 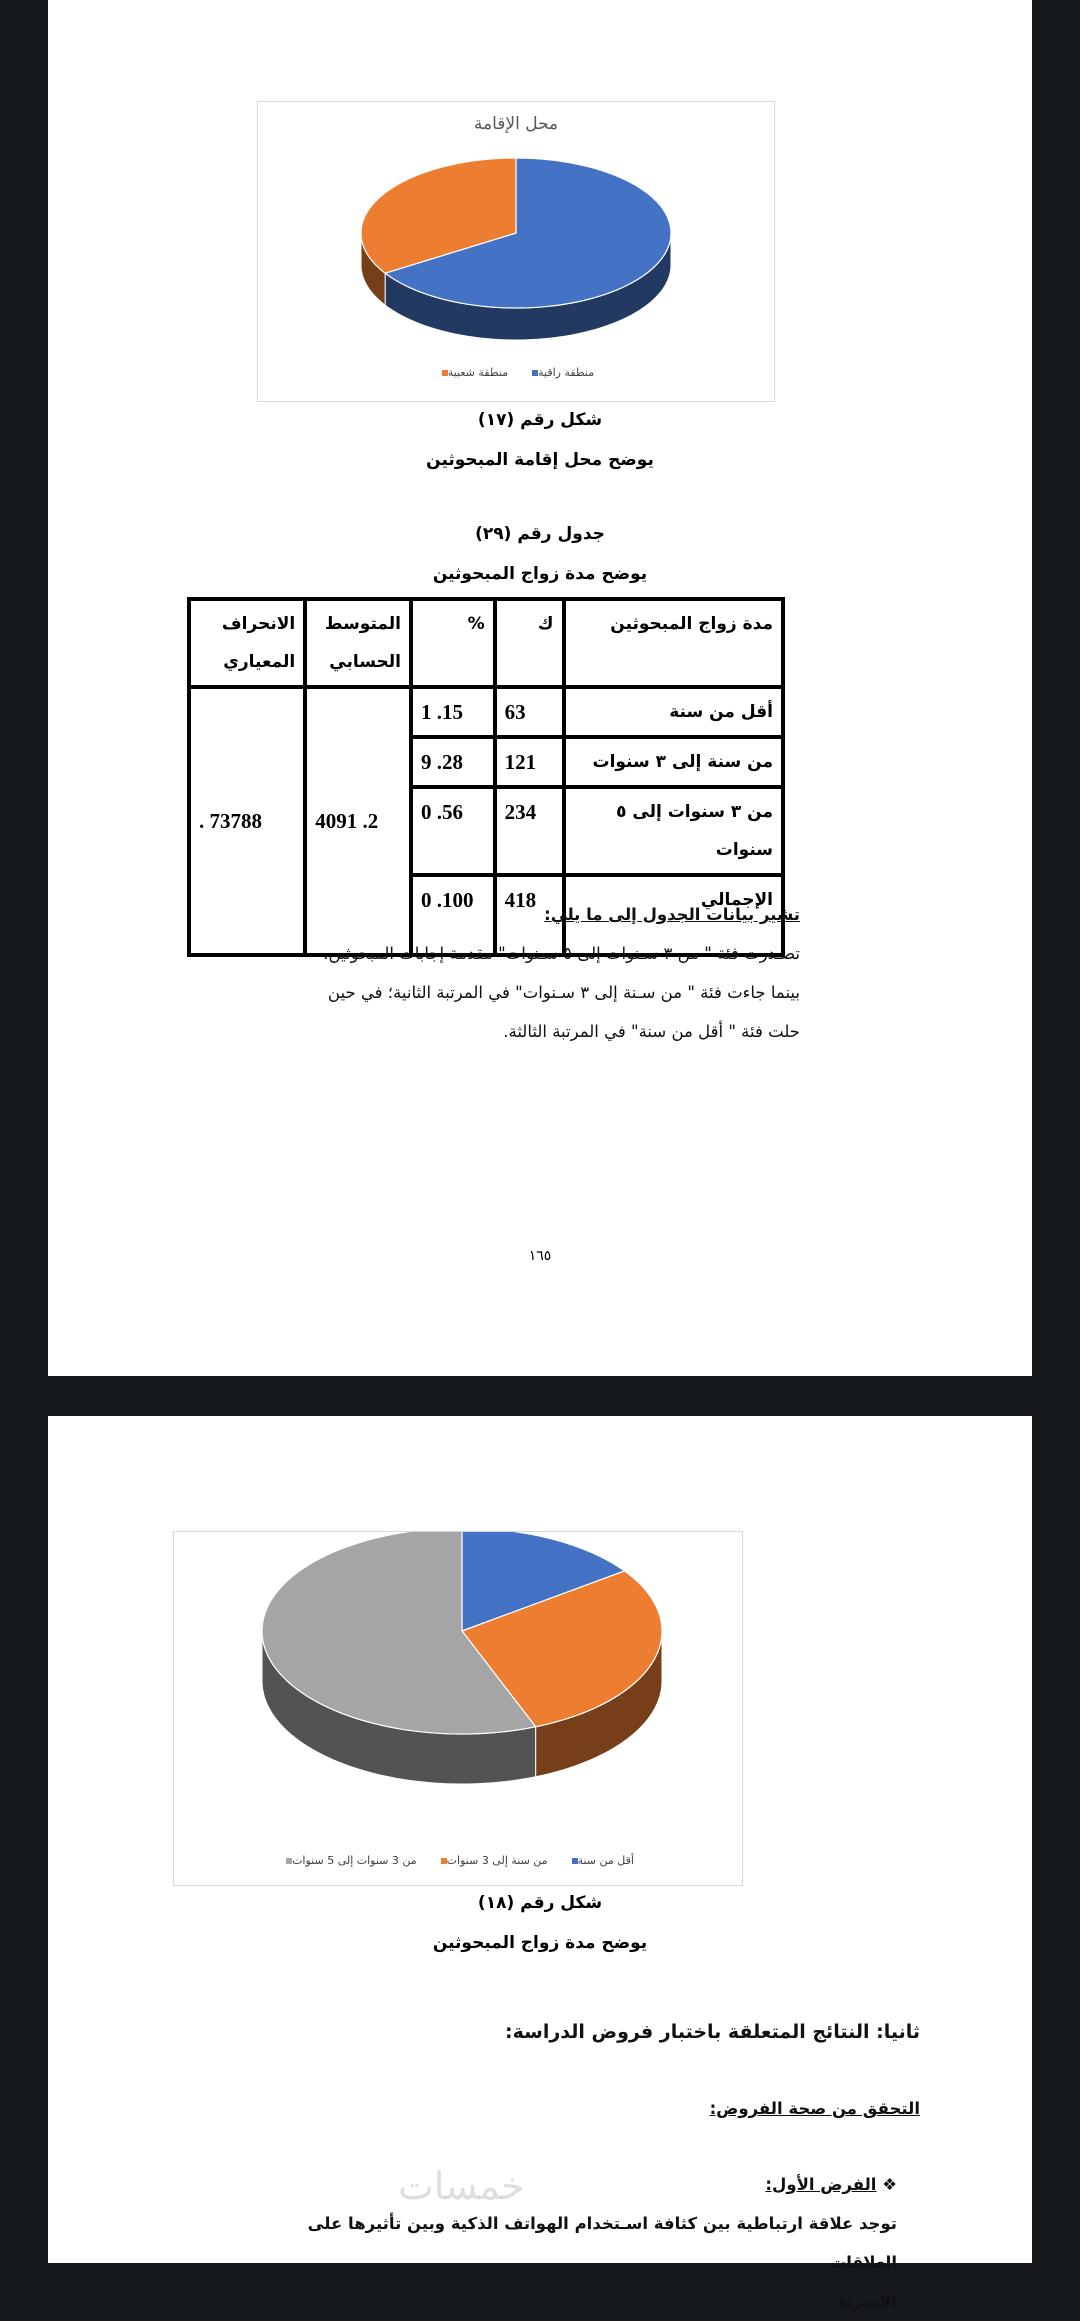 What do you see at coordinates (247, 643) in the screenshot?
I see `header-cell: الانحراف المعياري` at bounding box center [247, 643].